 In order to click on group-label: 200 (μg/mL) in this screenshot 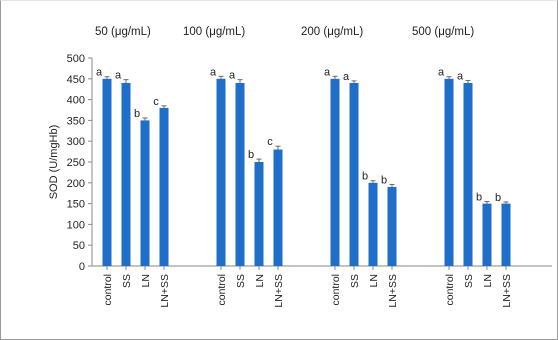, I will do `click(332, 32)`.